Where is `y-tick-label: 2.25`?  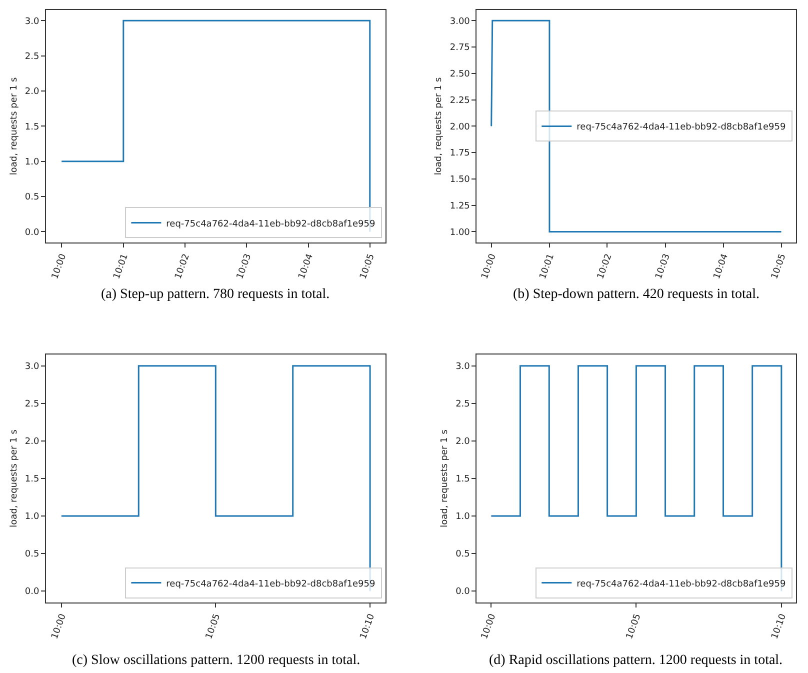 y-tick-label: 2.25 is located at coordinates (460, 101).